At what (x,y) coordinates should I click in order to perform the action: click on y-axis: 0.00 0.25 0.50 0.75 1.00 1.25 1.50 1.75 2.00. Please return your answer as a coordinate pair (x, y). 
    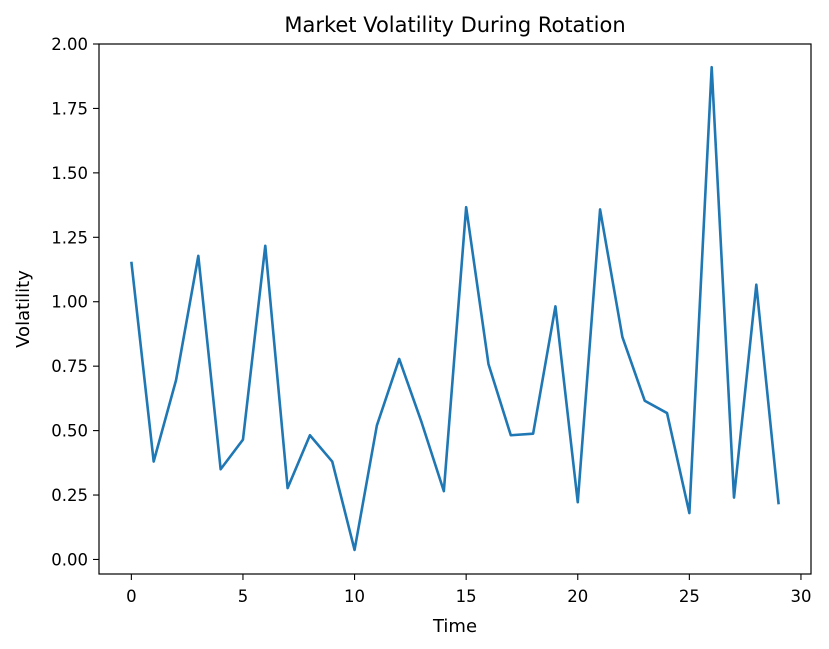
    Looking at the image, I should click on (75, 302).